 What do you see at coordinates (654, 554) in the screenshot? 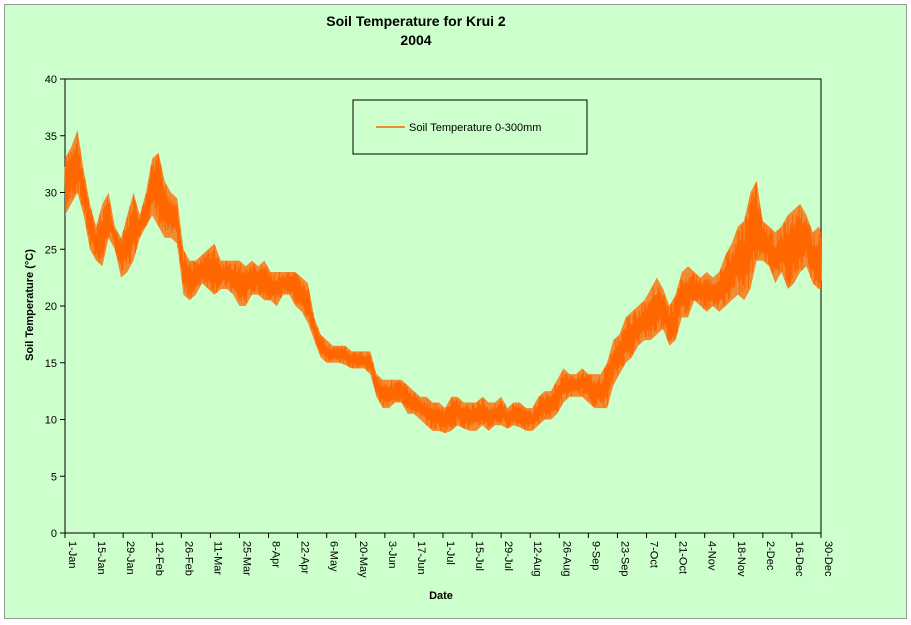
I see `x-tick-label: 7-Oct` at bounding box center [654, 554].